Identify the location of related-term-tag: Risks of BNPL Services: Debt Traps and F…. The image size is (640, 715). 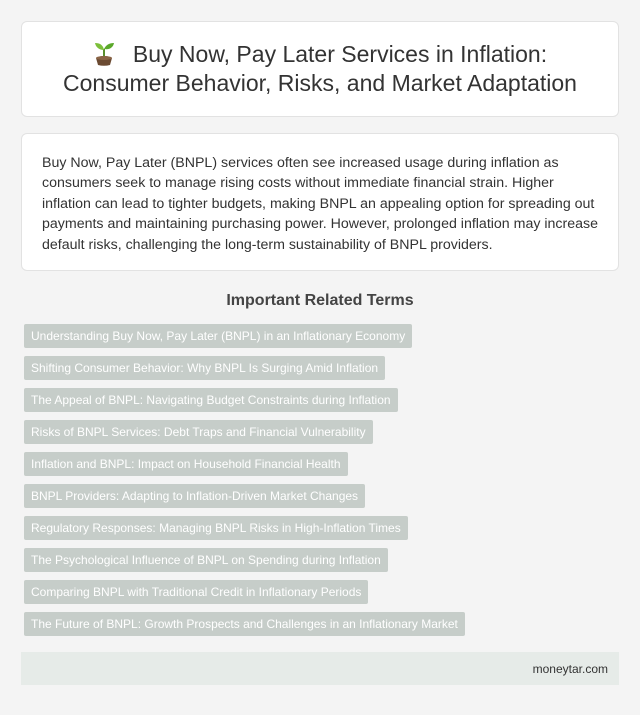
(198, 432).